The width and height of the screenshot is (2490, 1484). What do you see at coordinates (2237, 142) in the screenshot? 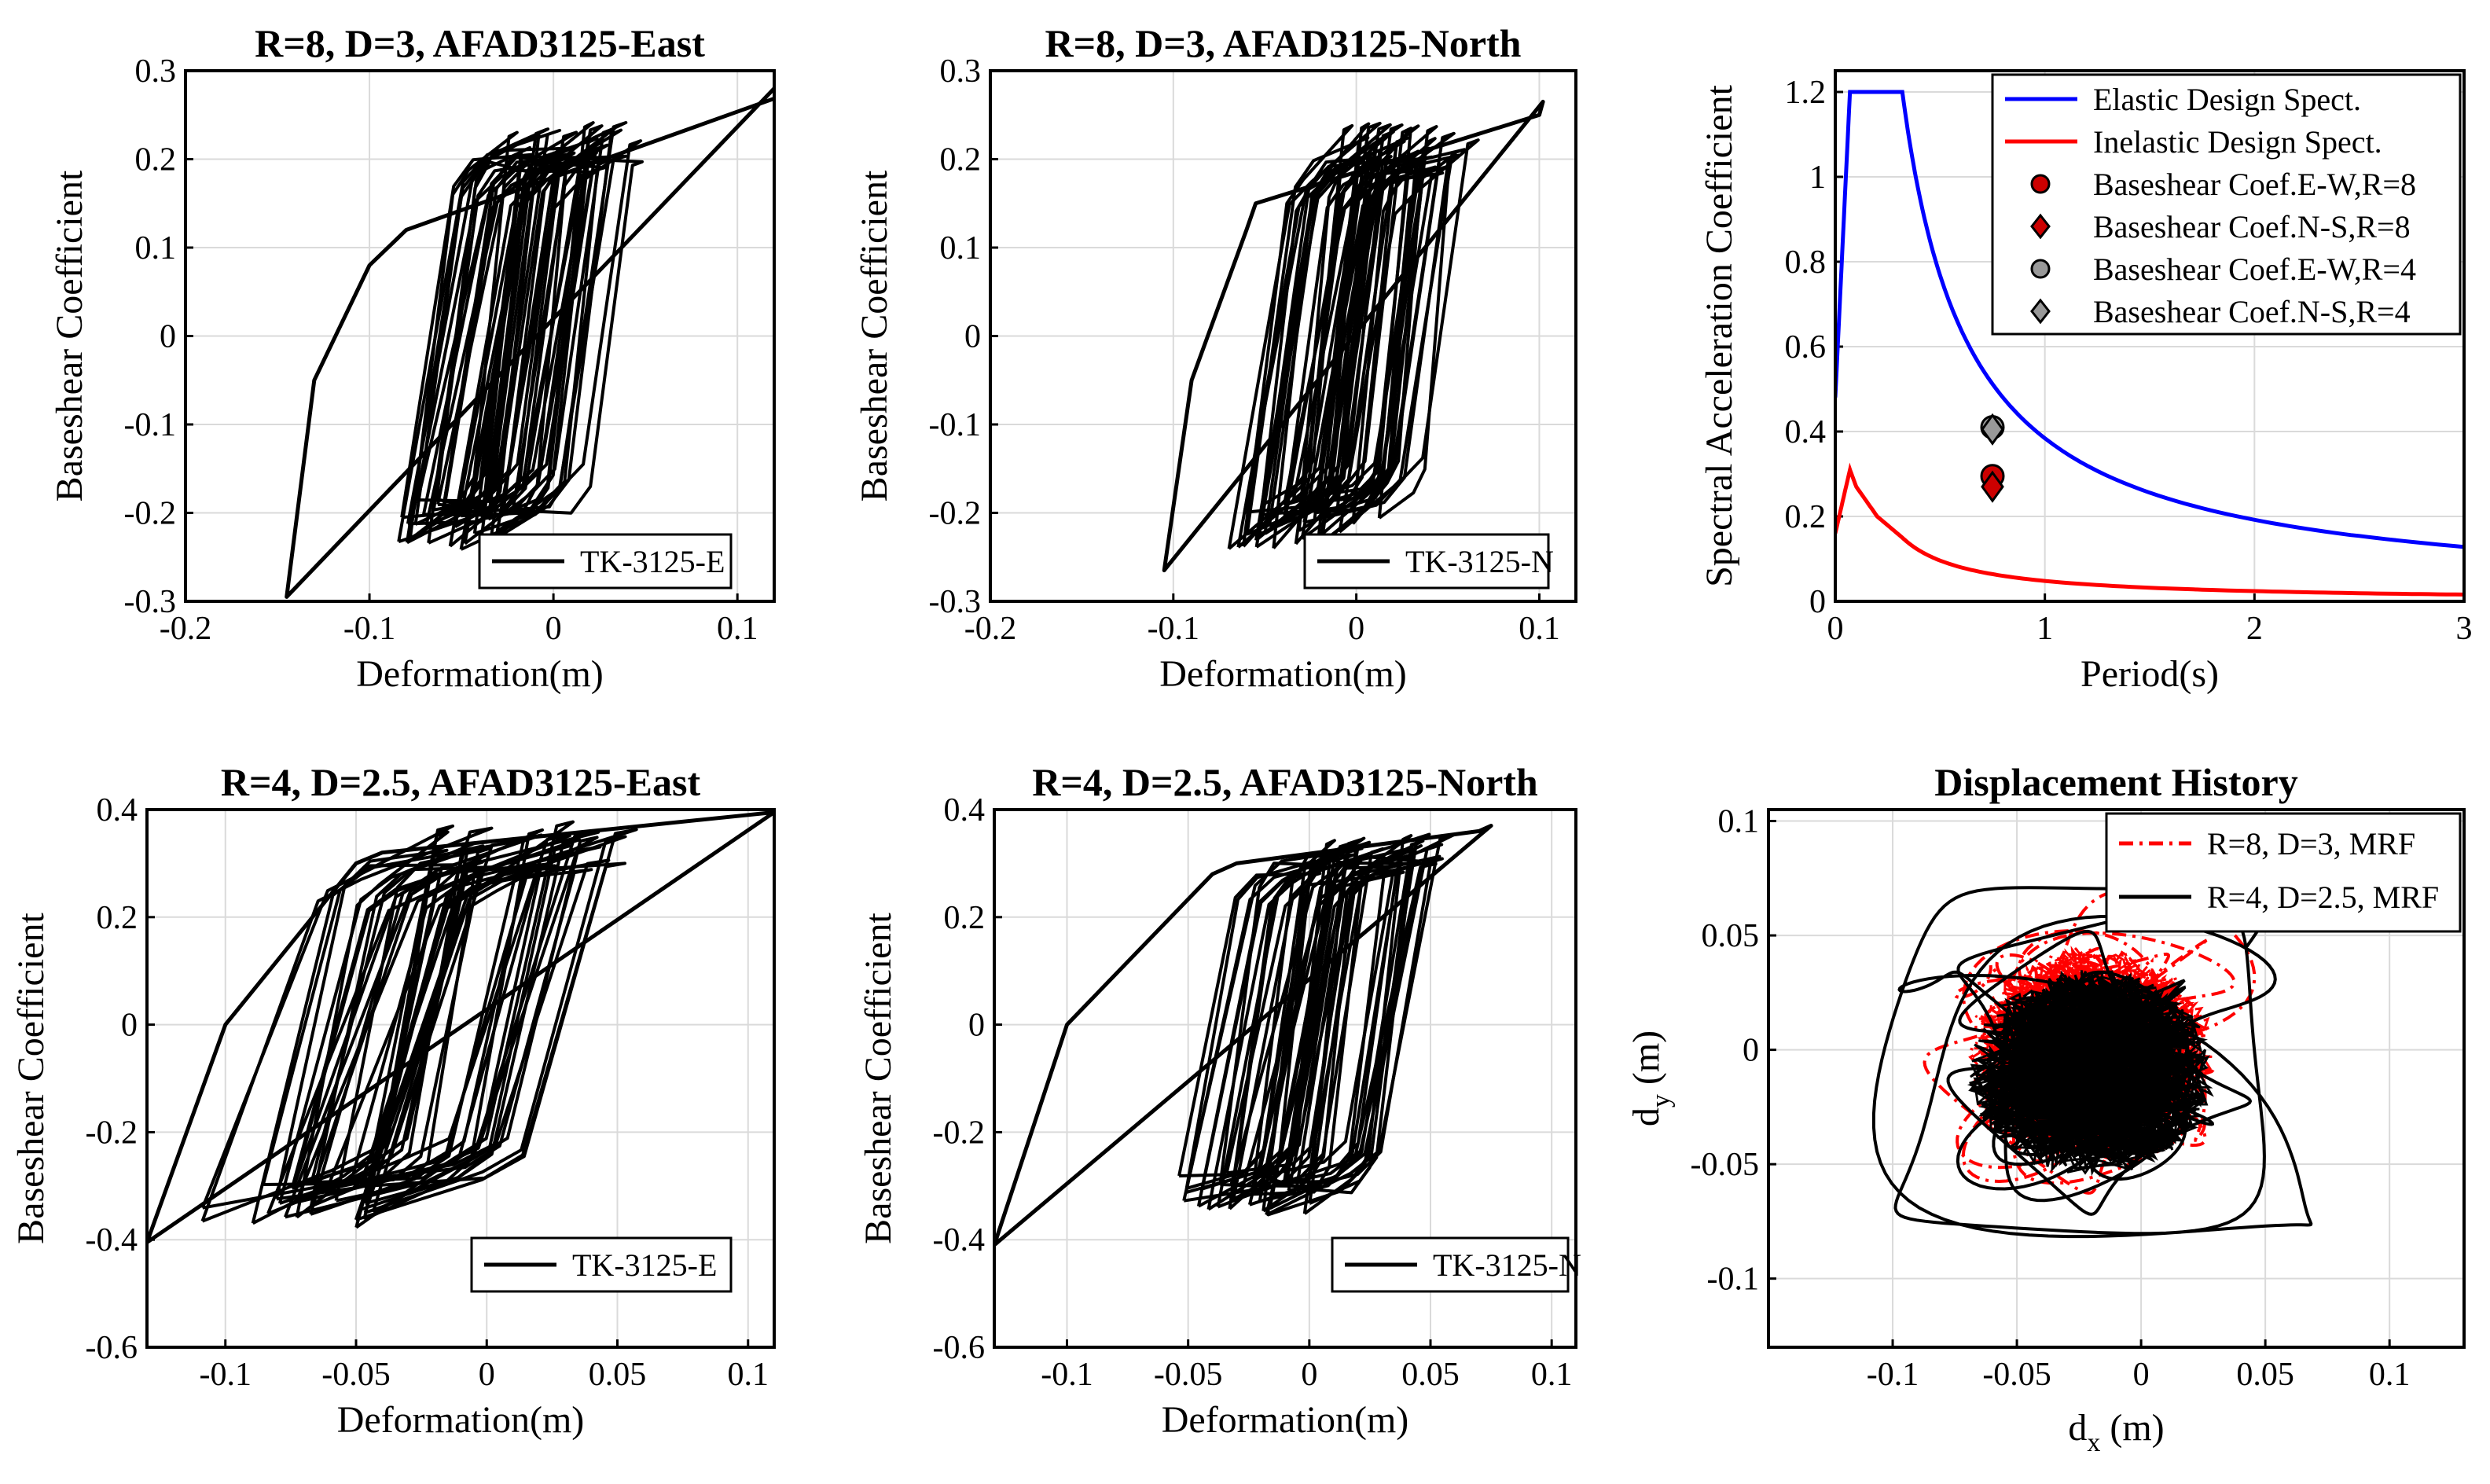
I see `legend-label: Inelastic Design Spect.` at bounding box center [2237, 142].